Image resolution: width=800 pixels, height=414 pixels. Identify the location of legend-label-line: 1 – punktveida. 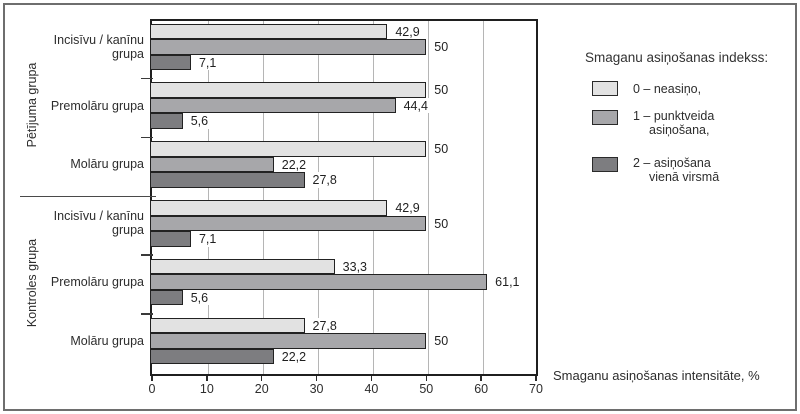
(674, 116).